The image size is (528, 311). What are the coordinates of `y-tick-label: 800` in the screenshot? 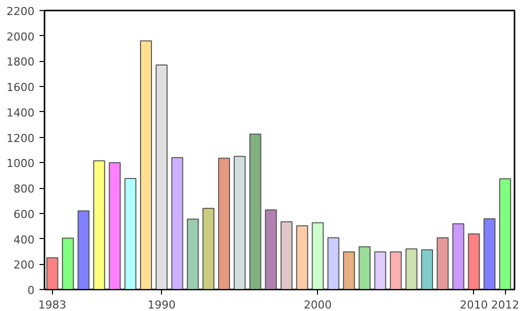 It's located at (24, 189).